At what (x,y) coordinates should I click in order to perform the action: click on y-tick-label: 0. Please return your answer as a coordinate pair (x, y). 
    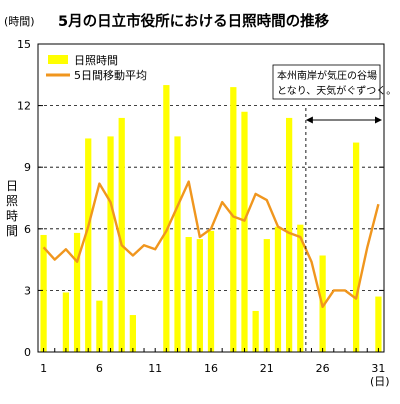
    Looking at the image, I should click on (27, 352).